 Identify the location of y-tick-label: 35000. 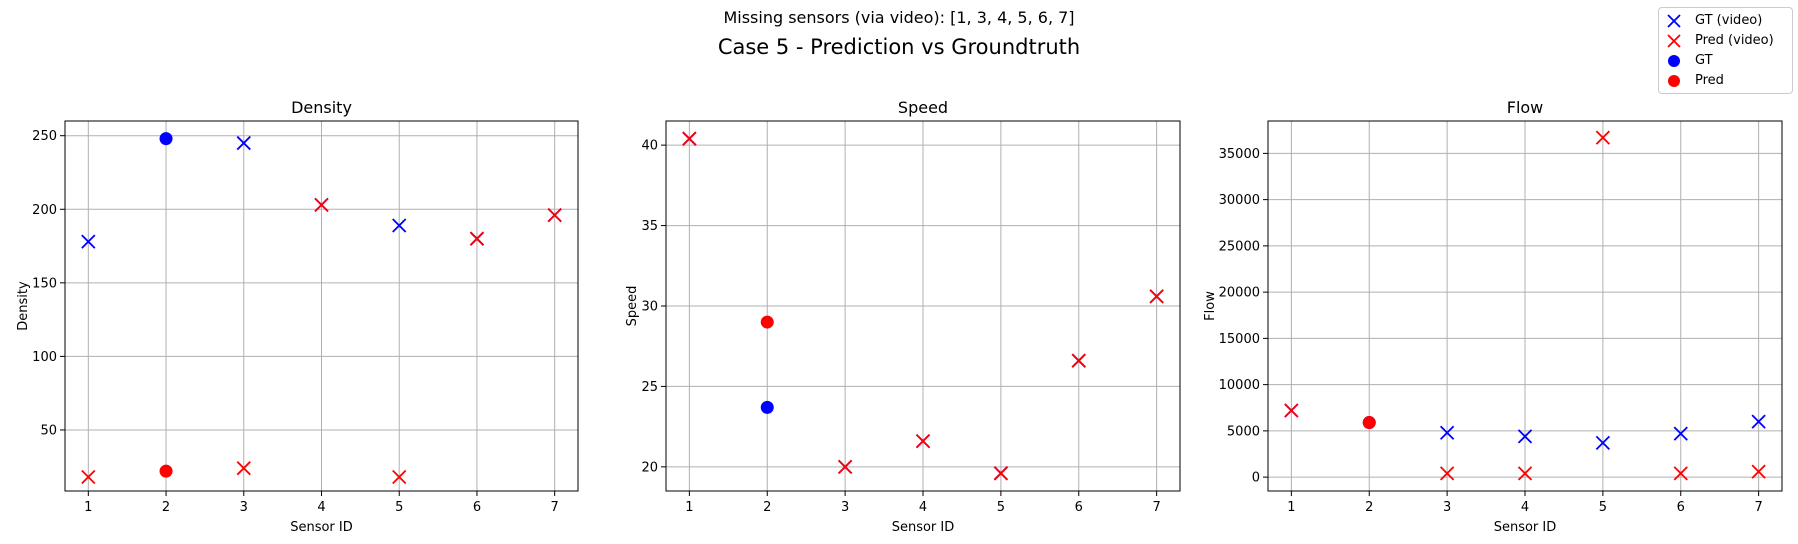
(1239, 154).